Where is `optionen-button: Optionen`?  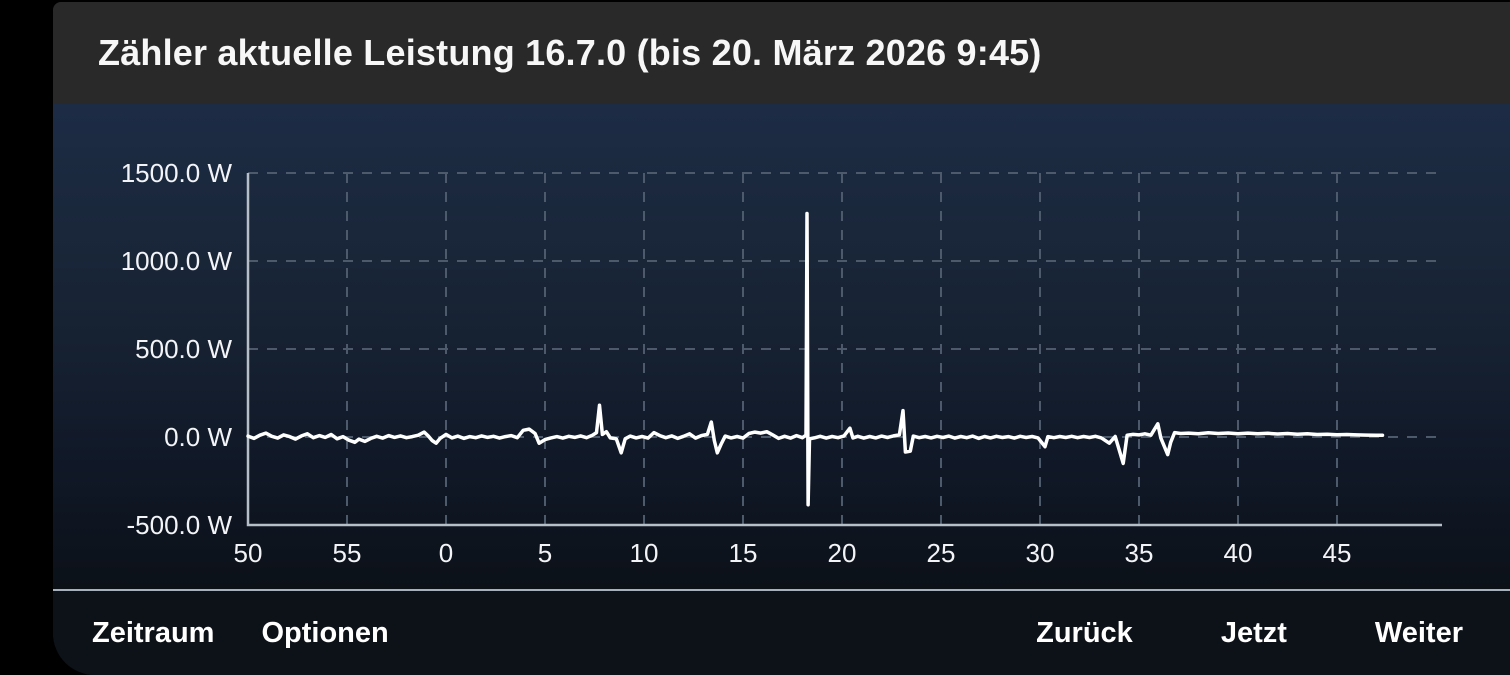 optionen-button: Optionen is located at coordinates (325, 632).